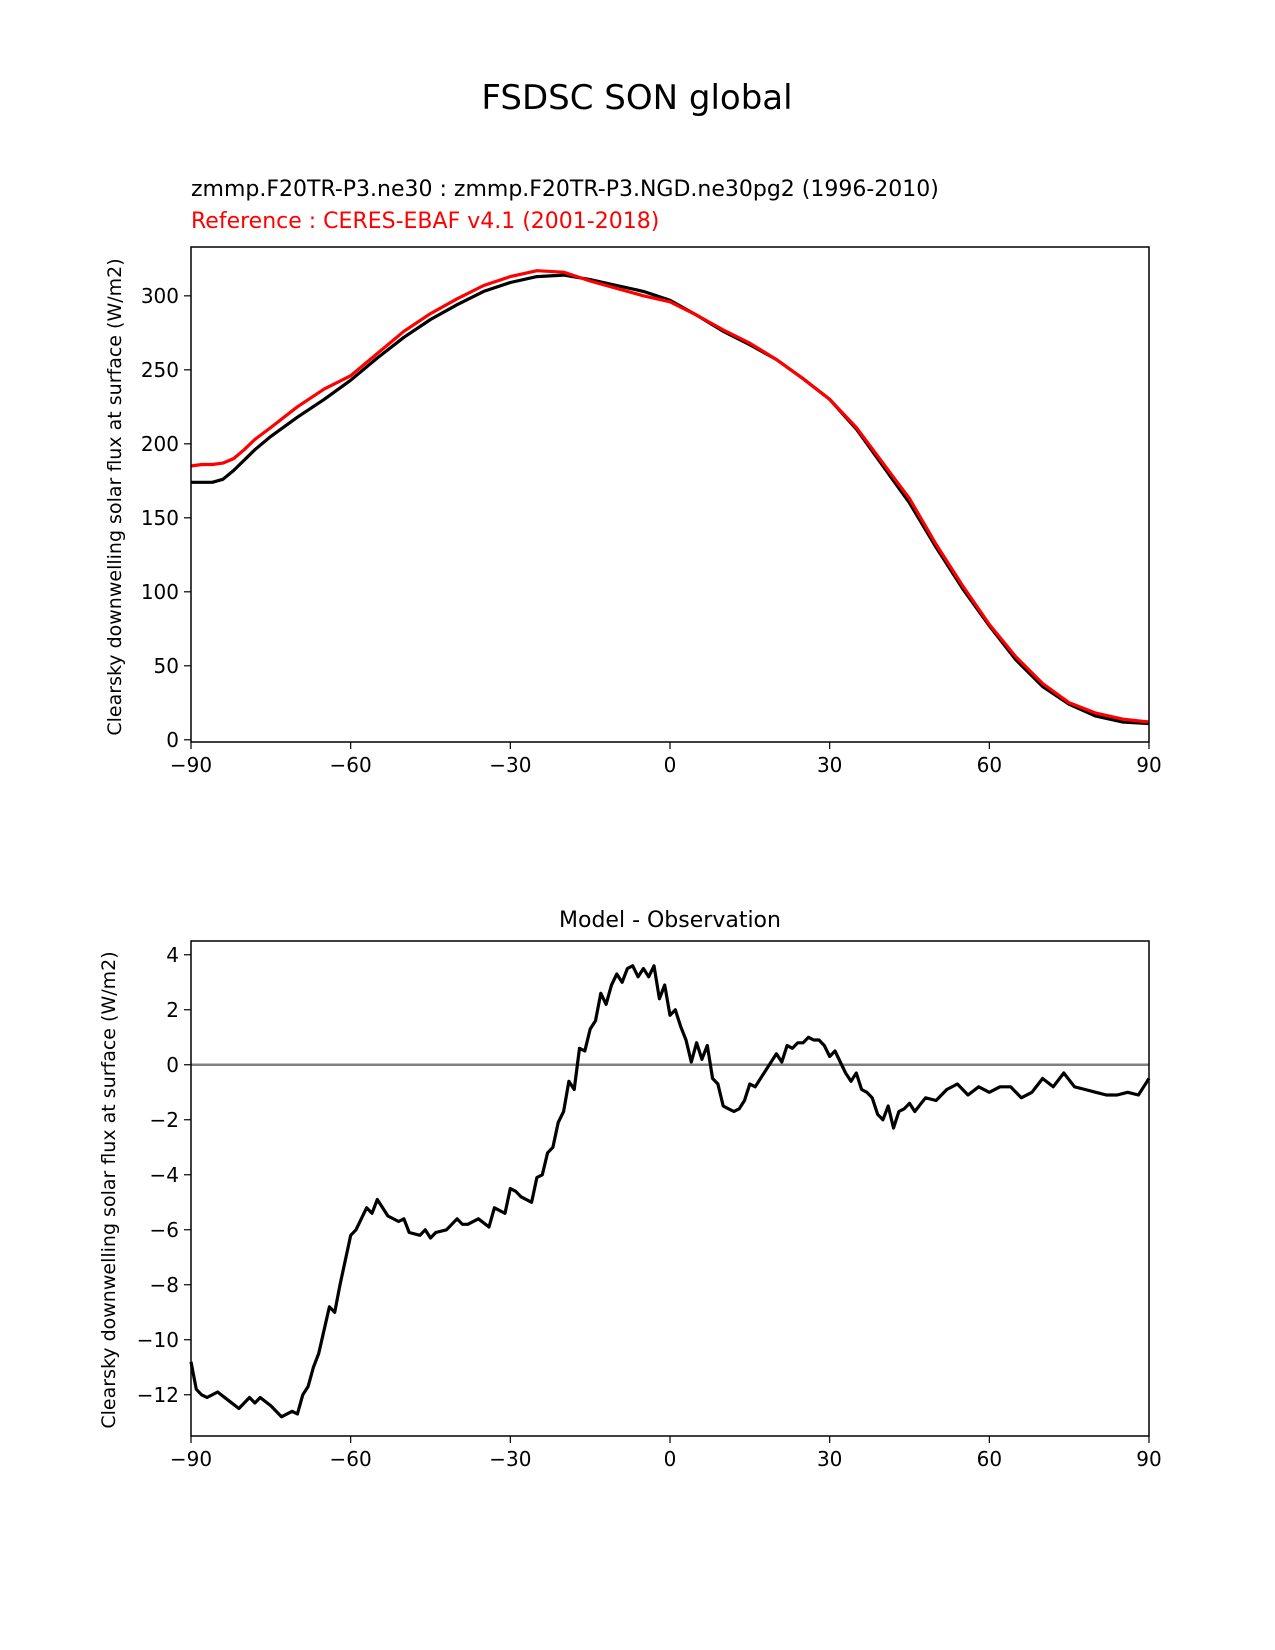 The image size is (1275, 1650). Describe the element at coordinates (160, 444) in the screenshot. I see `top-ytick-label: 200` at that location.